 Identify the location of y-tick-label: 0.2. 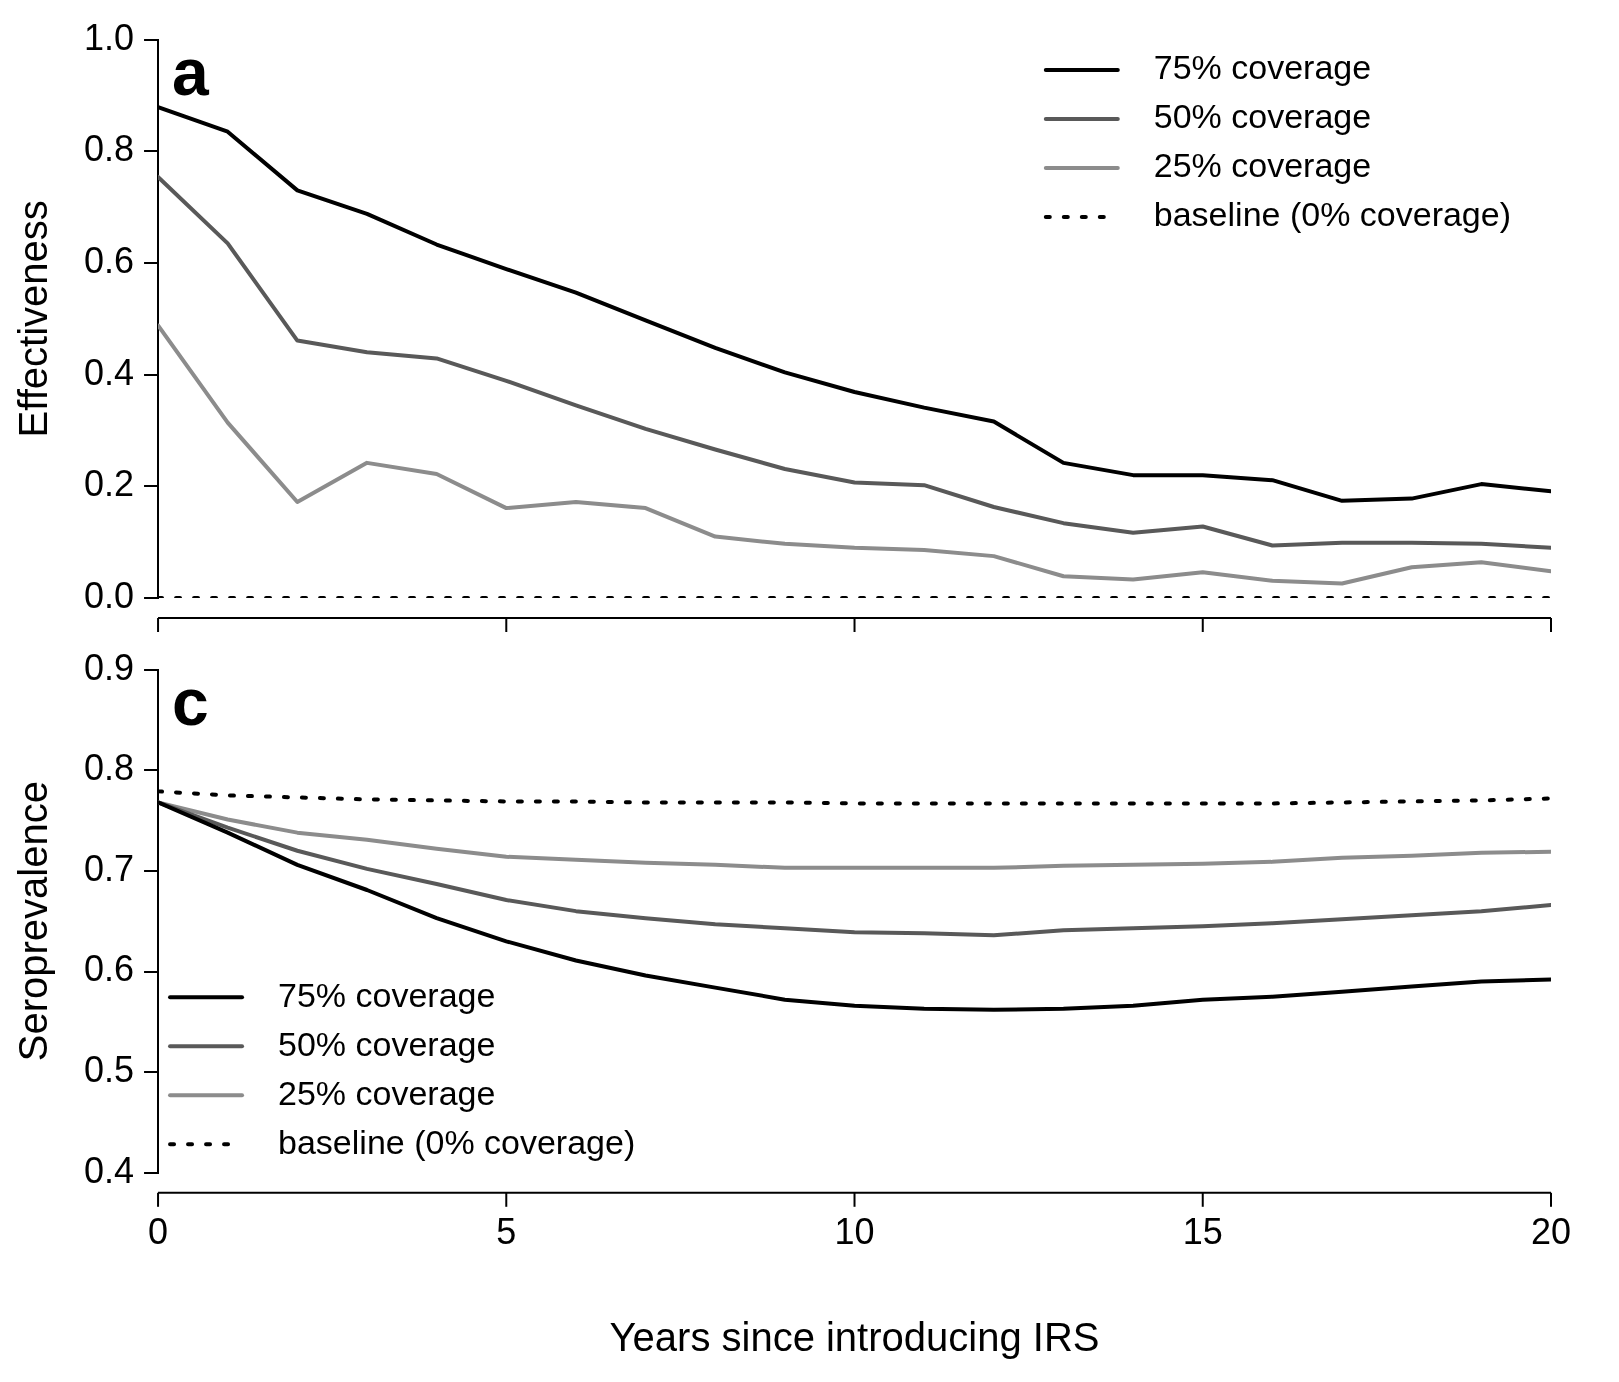
(109, 484).